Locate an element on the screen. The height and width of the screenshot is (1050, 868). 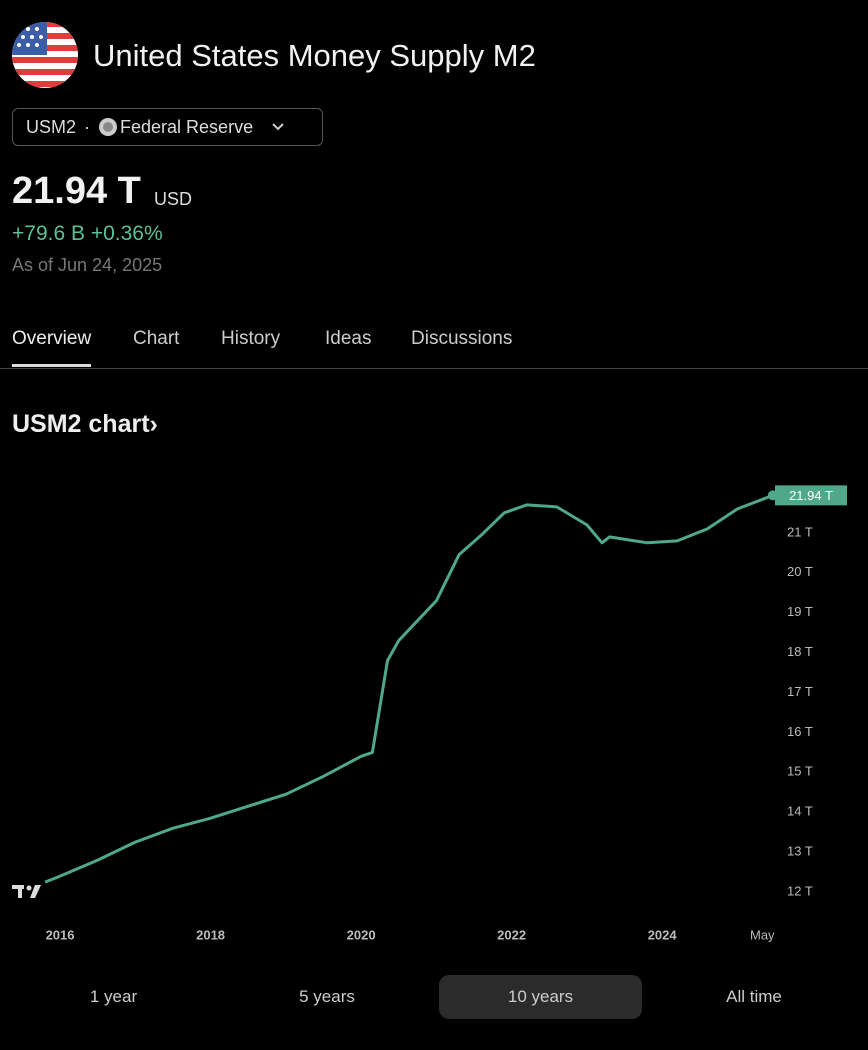
range-button: All time is located at coordinates (754, 996).